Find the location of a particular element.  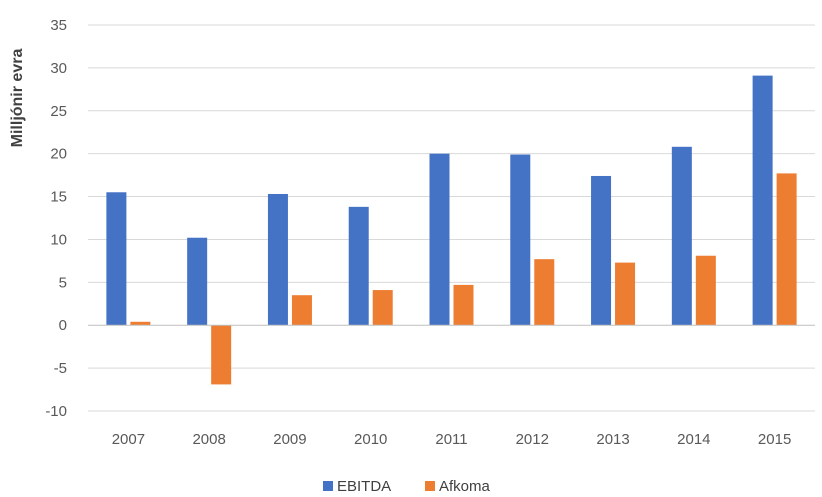

y-tick-label: 10 is located at coordinates (58, 239).